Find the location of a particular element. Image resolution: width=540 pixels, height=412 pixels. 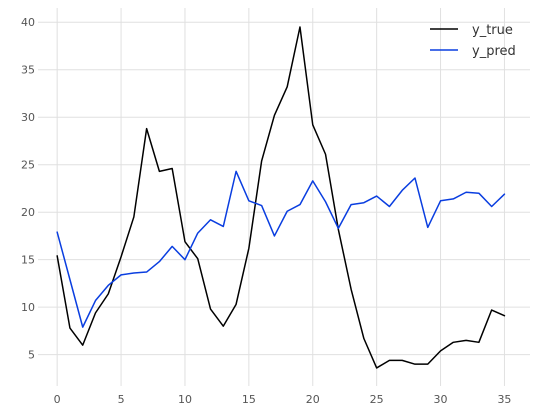

x-tick-label: 30 is located at coordinates (441, 399).